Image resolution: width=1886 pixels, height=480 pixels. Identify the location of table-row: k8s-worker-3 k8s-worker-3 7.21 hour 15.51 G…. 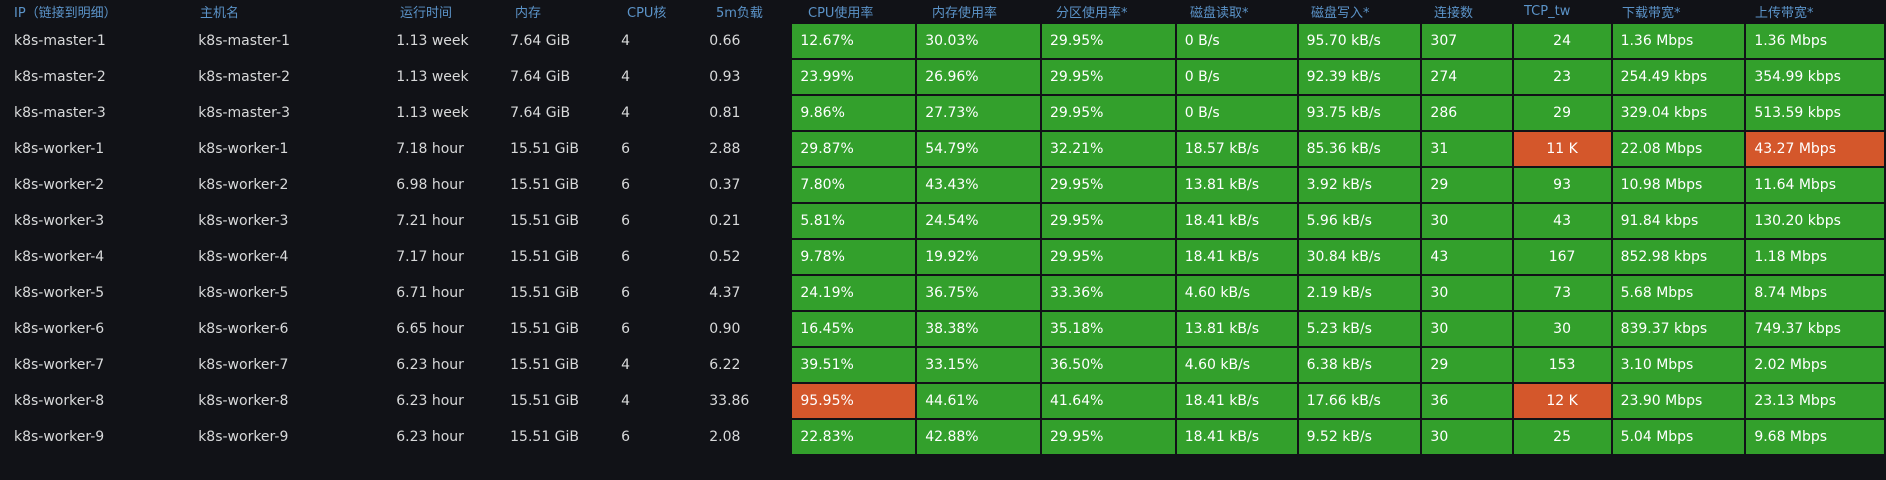
(943, 221).